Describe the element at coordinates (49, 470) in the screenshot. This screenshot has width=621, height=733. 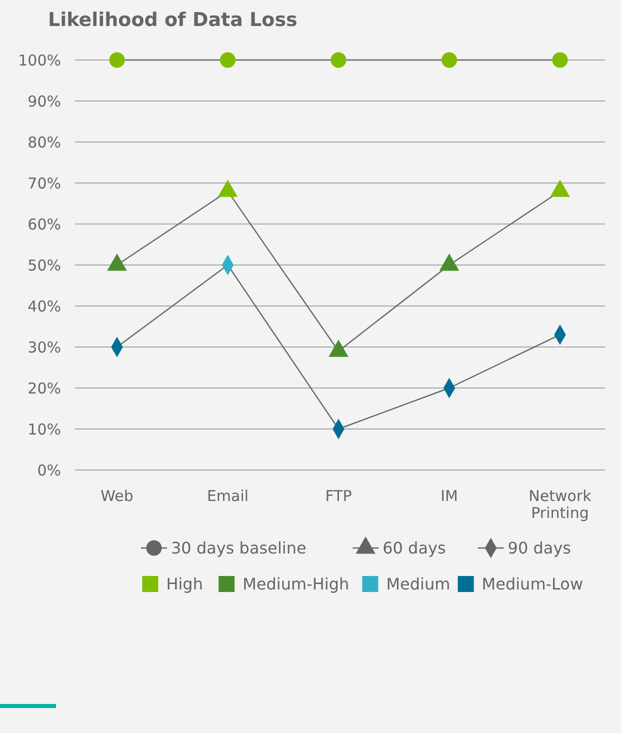
I see `y-tick-label: 0%` at that location.